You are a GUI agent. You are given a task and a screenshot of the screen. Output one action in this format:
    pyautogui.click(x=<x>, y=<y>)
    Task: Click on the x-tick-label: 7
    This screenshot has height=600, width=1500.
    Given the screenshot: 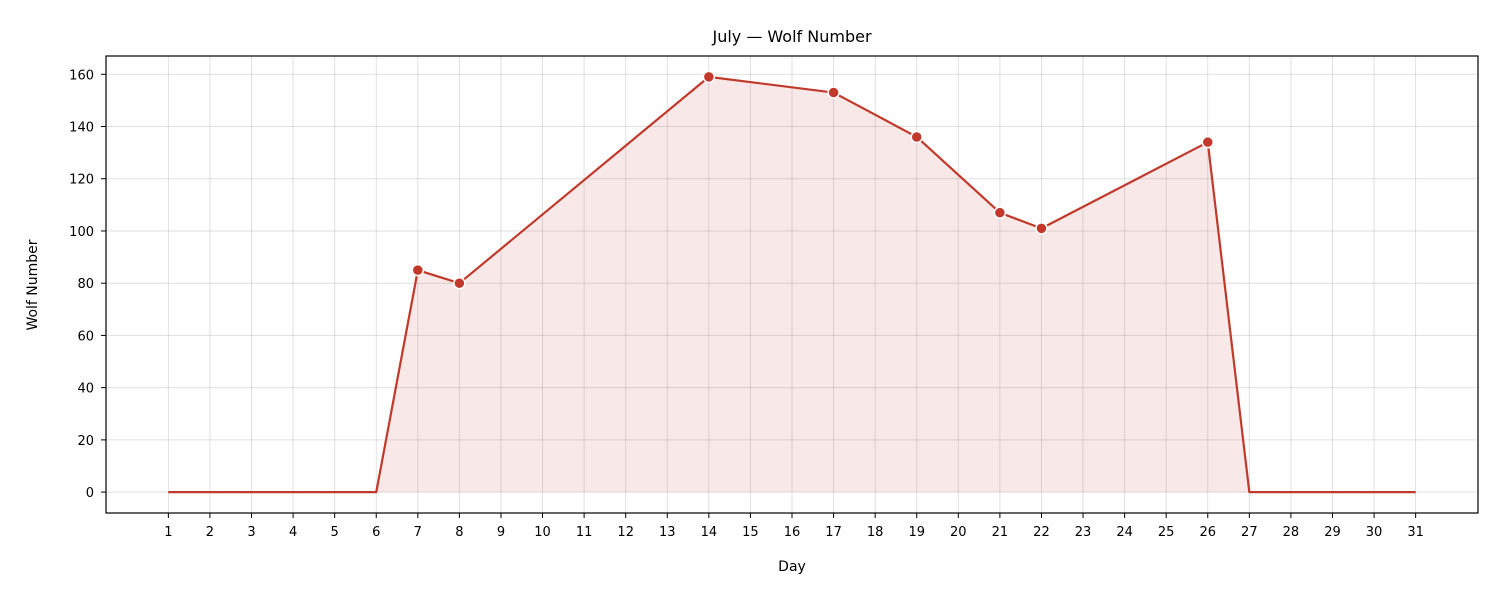 What is the action you would take?
    pyautogui.click(x=418, y=532)
    